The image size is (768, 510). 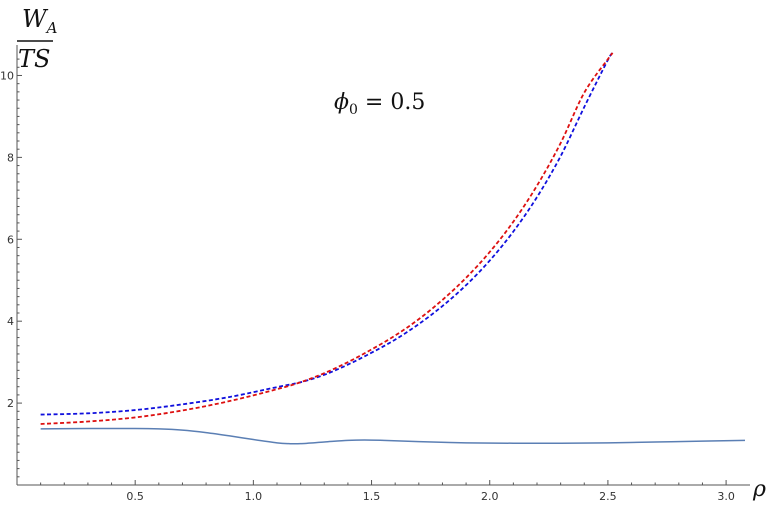 I want to click on y-tick-label: 8, so click(x=10, y=157).